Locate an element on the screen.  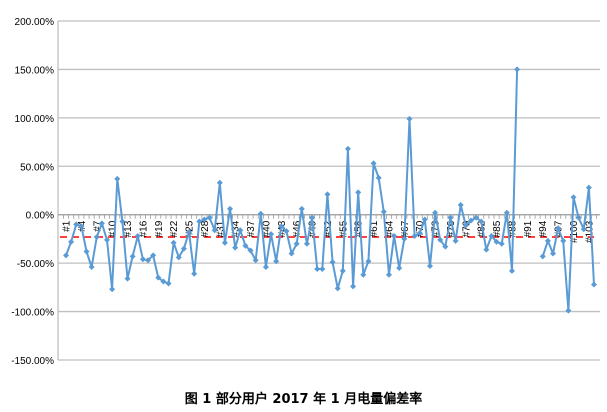
x-tick-label: #46 is located at coordinates (297, 228).